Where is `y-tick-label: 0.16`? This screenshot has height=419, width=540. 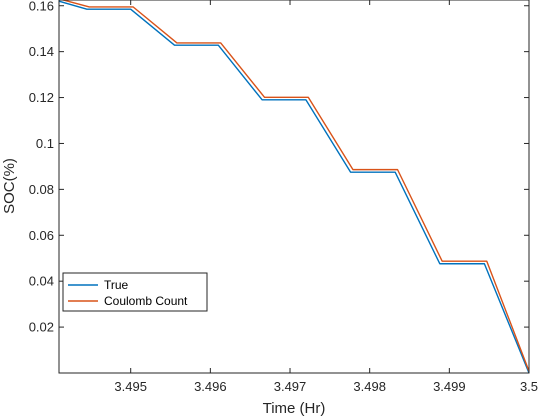 y-tick-label: 0.16 is located at coordinates (41, 6).